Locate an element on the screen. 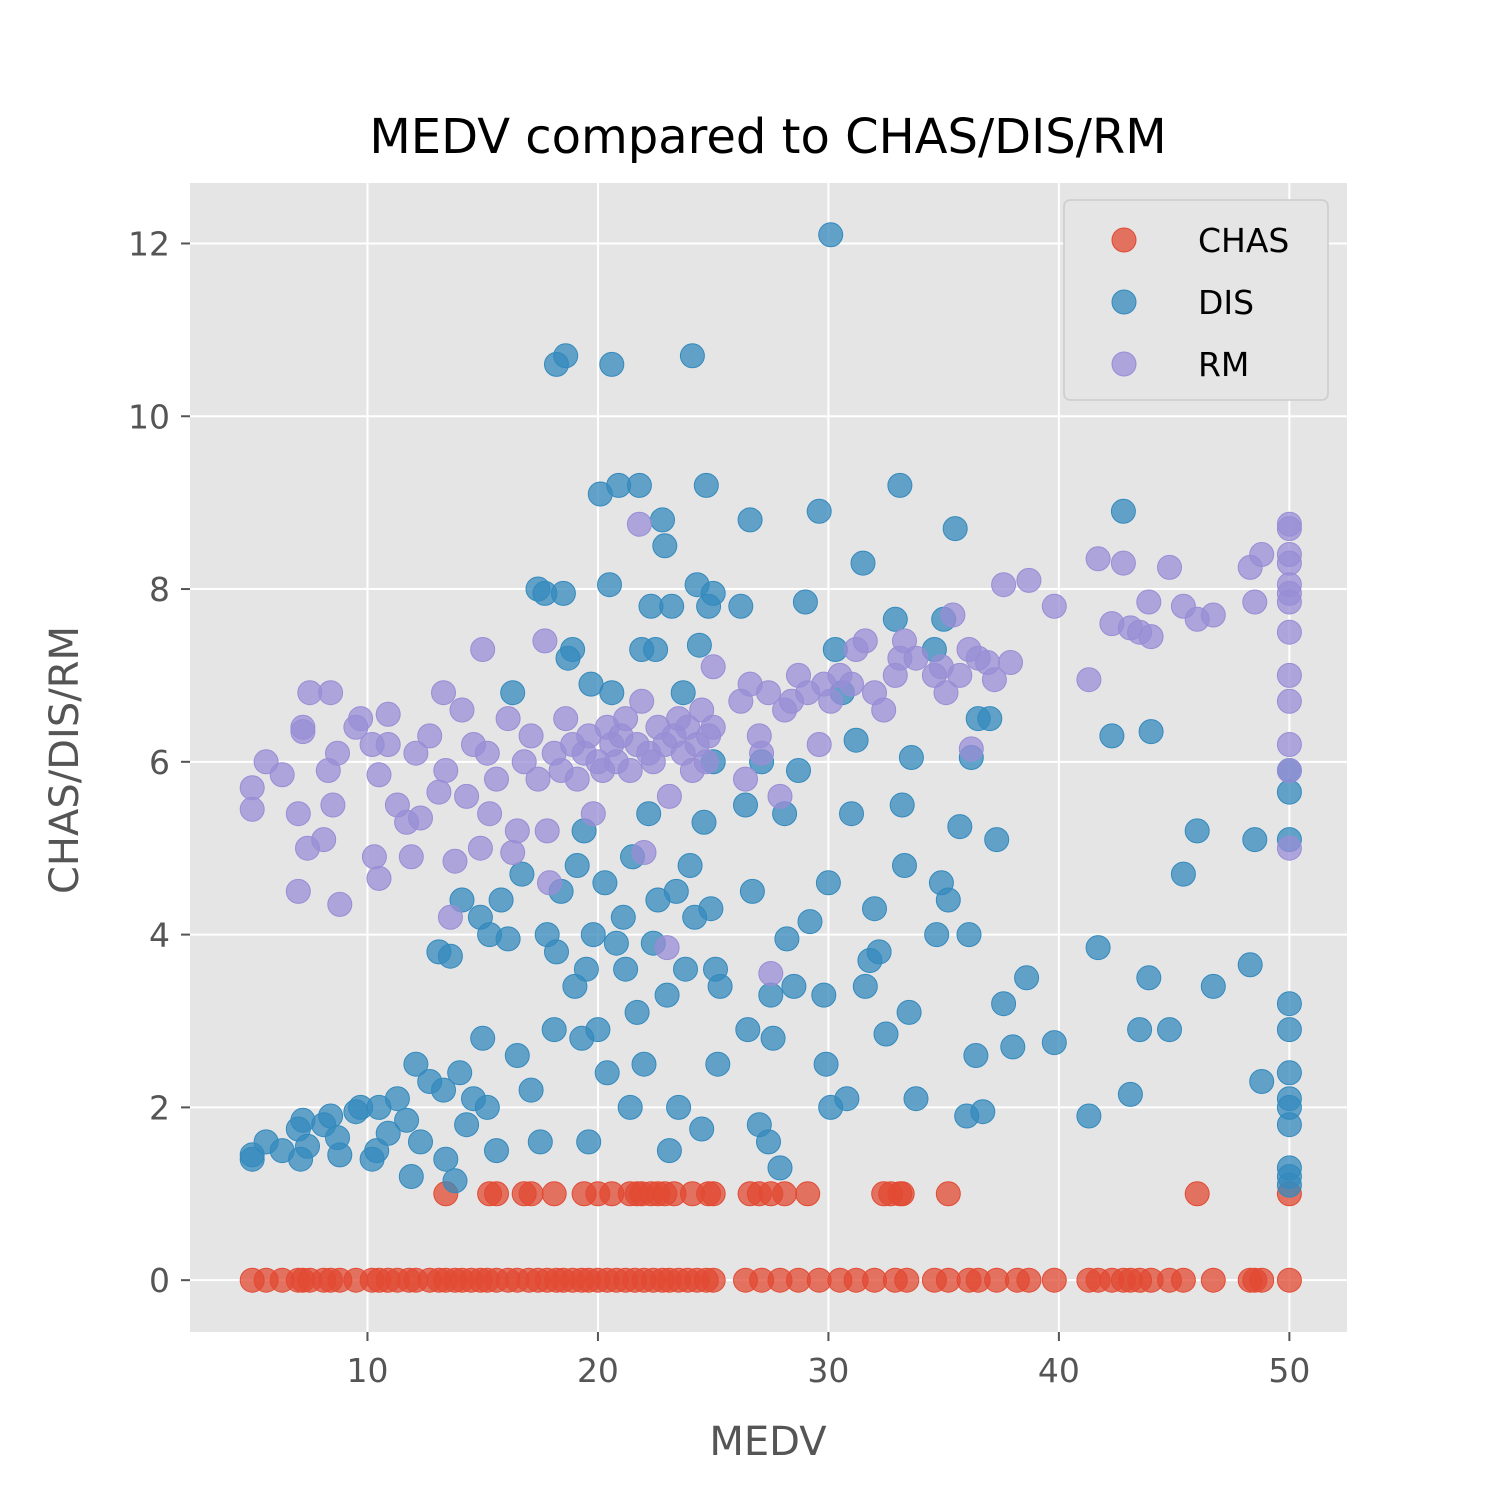  y-tick-label: 6 is located at coordinates (159, 762).